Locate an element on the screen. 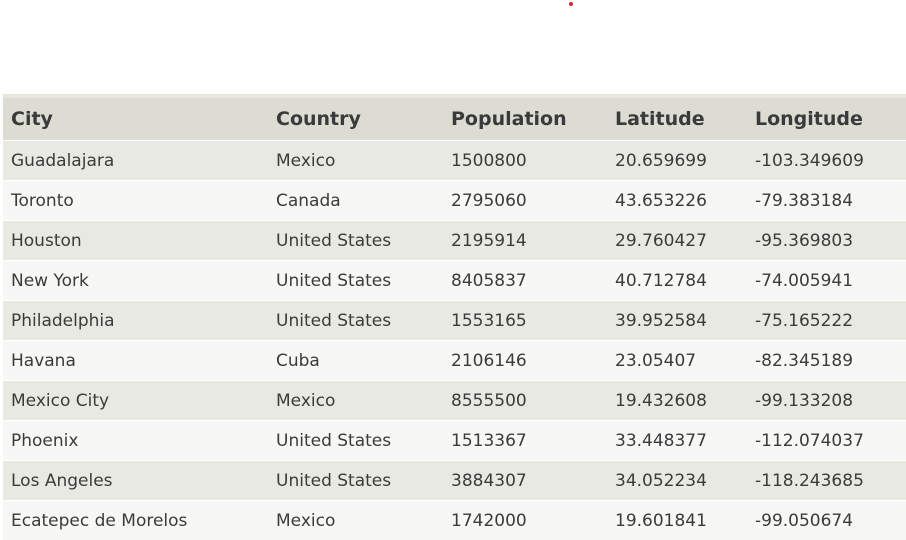 The width and height of the screenshot is (906, 540). column-header-country: Country is located at coordinates (355, 119).